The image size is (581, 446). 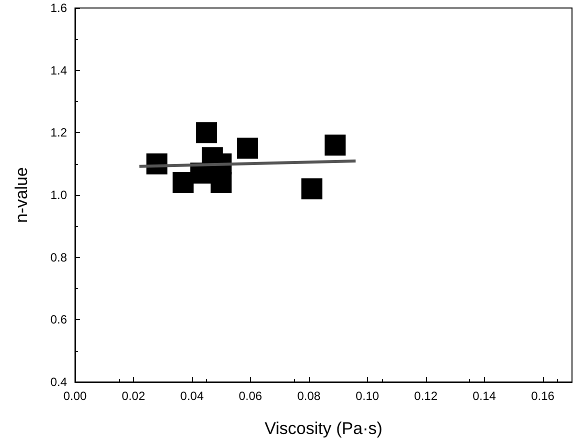 What do you see at coordinates (59, 195) in the screenshot?
I see `y-tick-label: 1.0` at bounding box center [59, 195].